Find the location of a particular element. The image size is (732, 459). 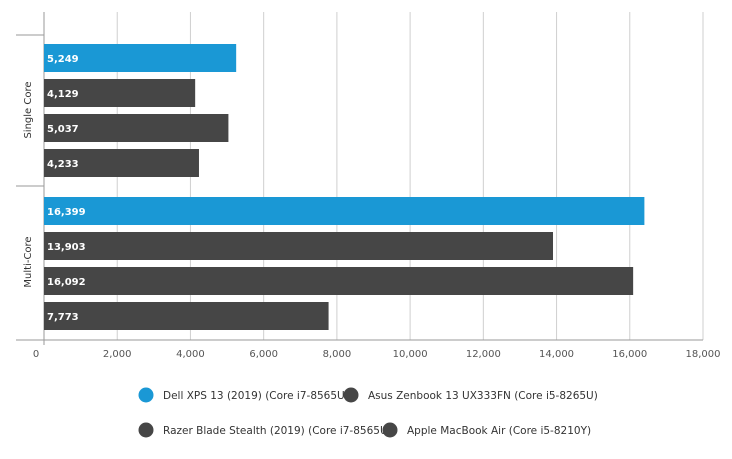

bar-value-label: 7,773 is located at coordinates (63, 317).